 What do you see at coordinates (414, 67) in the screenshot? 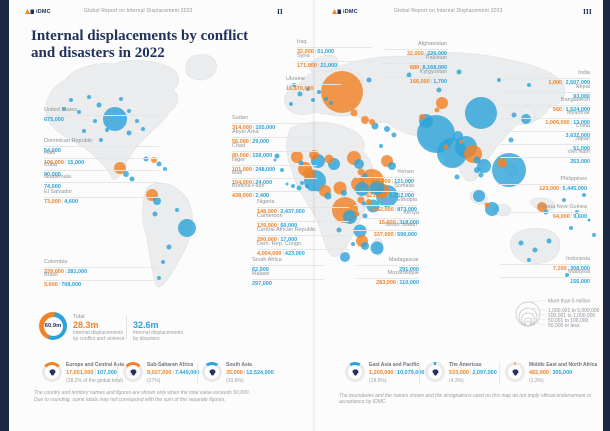
I see `conflict-value: 680` at bounding box center [414, 67].